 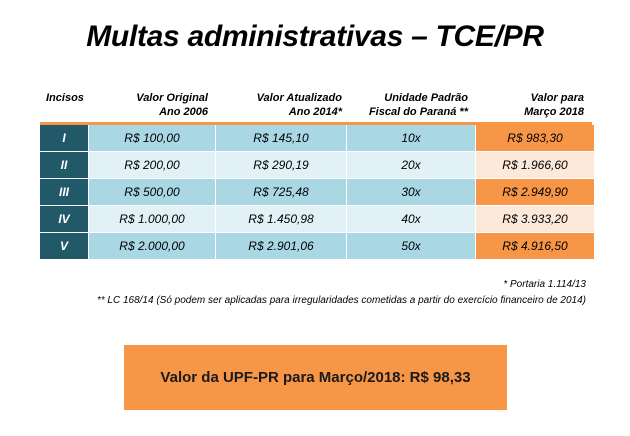 I want to click on header-valor-original-line1: Valor Original, so click(x=172, y=98).